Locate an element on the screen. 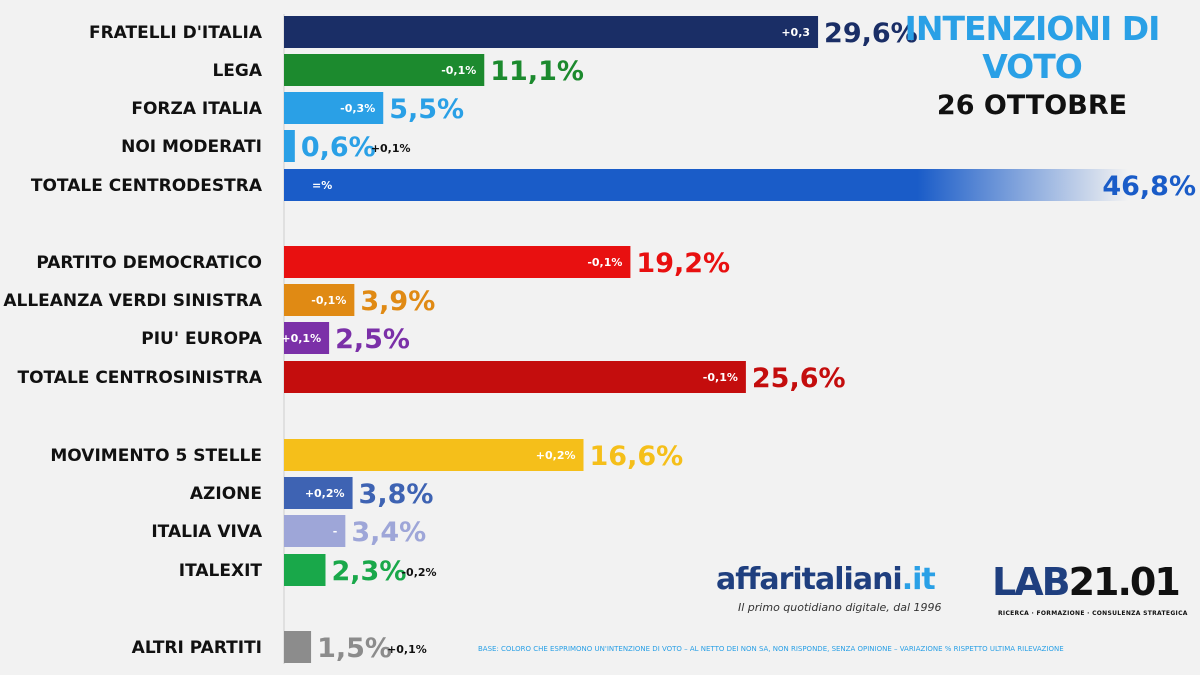 This screenshot has height=675, width=1200. change-label: -0,3% is located at coordinates (357, 108).